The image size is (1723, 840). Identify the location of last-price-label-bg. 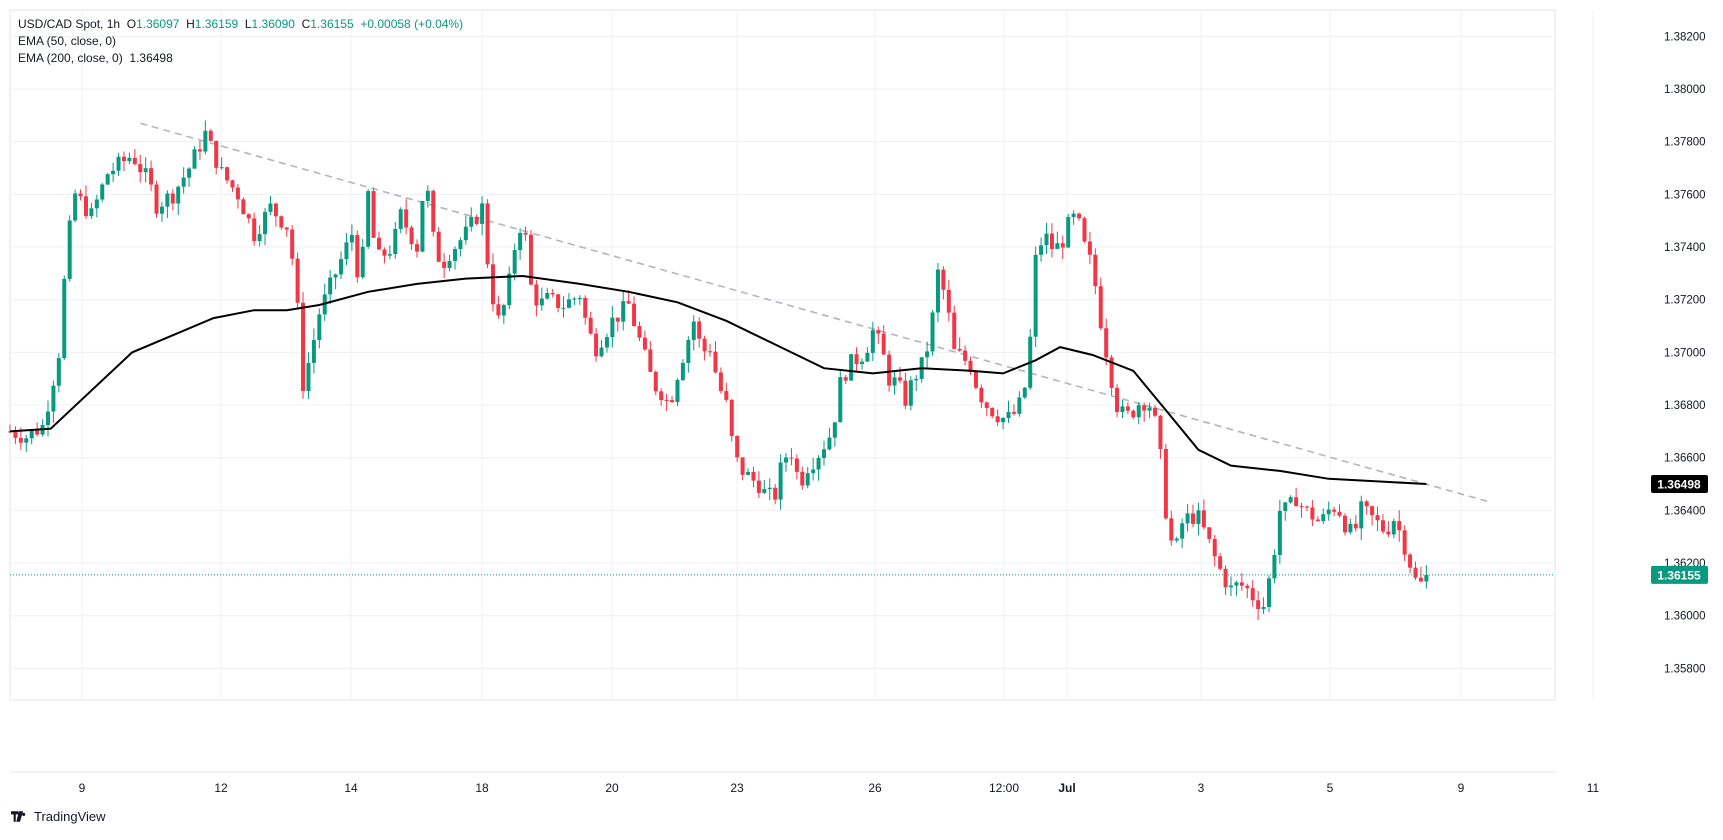
(1679, 574).